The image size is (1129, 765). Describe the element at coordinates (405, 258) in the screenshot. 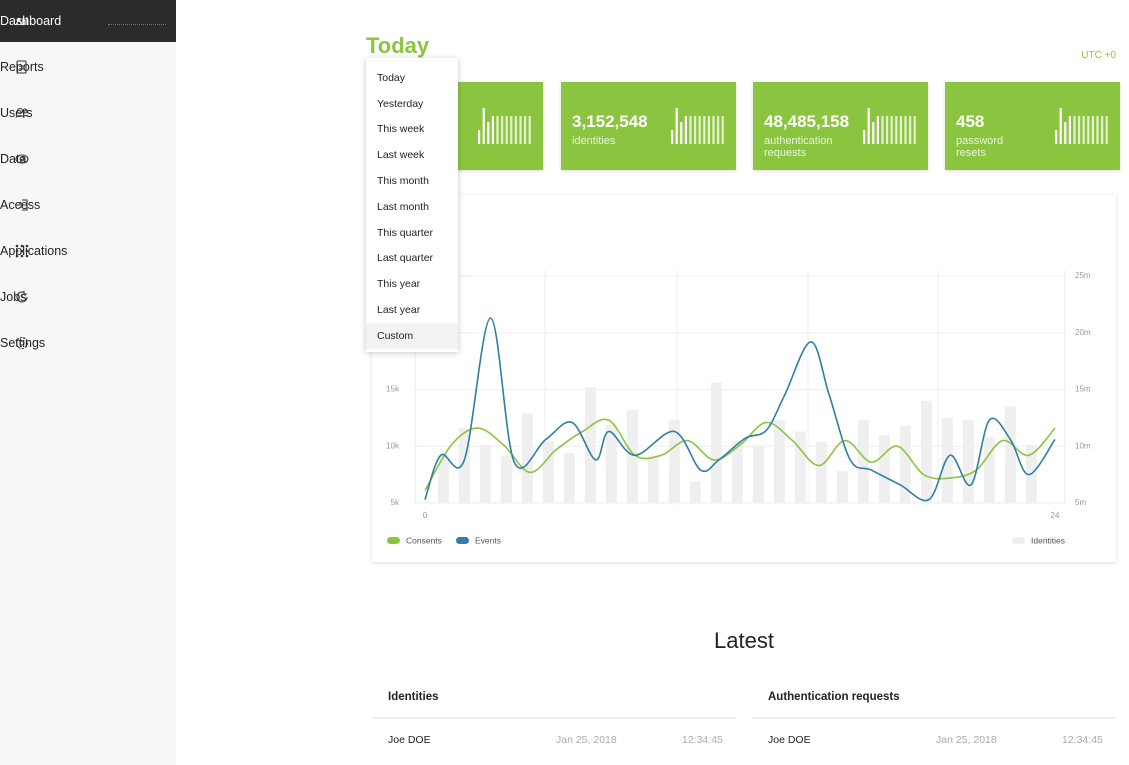

I see `menu-option: Last quarter` at that location.